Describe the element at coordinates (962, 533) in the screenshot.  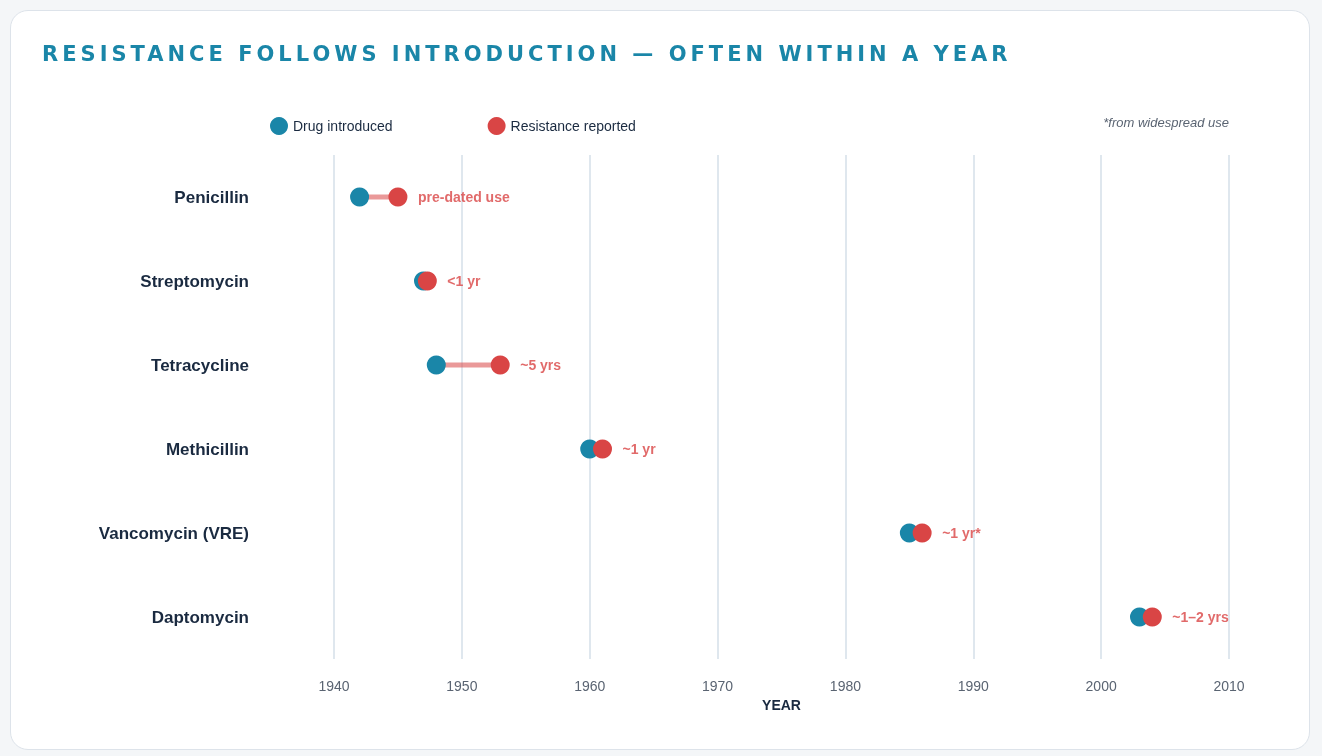
I see `annotation: ~1 yr*` at that location.